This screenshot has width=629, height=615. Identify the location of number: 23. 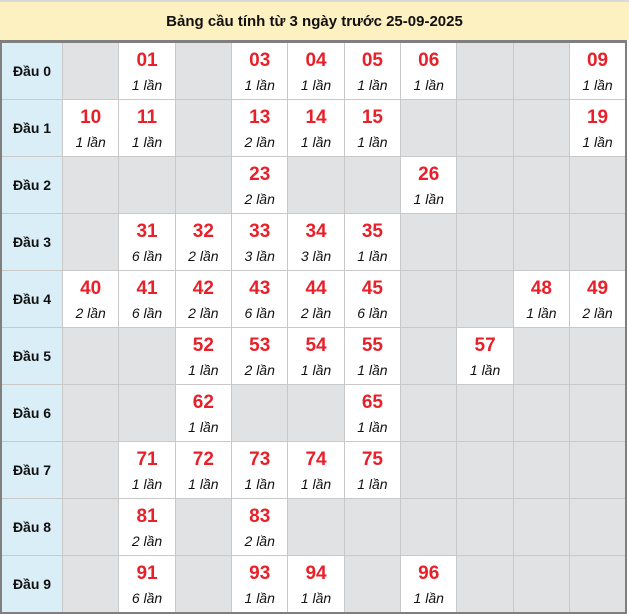
(260, 174).